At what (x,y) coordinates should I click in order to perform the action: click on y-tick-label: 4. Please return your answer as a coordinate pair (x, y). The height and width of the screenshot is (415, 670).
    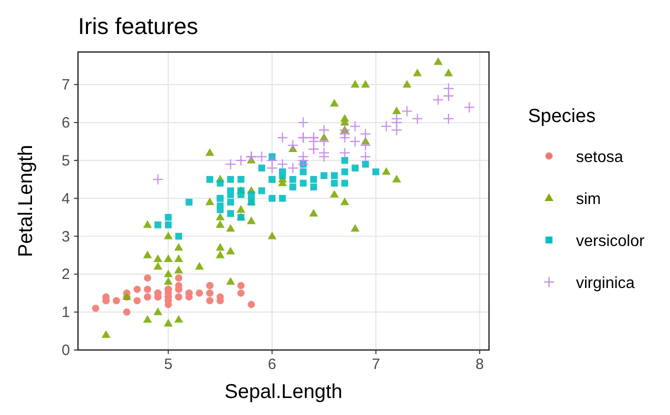
    Looking at the image, I should click on (66, 199).